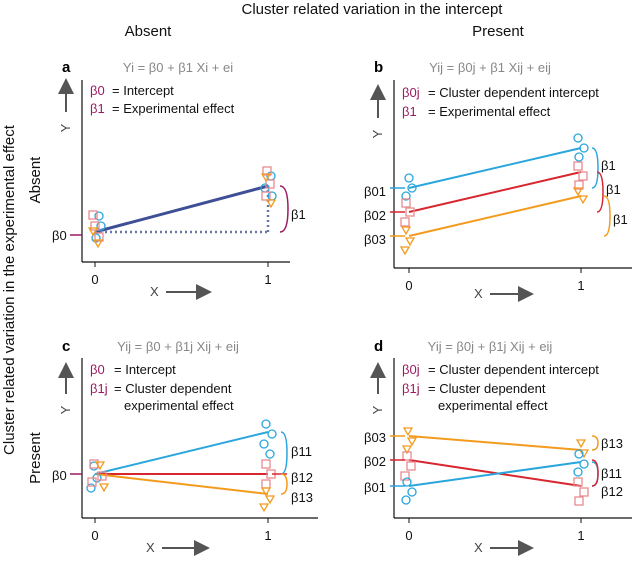 The image size is (638, 575). Describe the element at coordinates (284, 209) in the screenshot. I see `effect-brace-a` at that location.